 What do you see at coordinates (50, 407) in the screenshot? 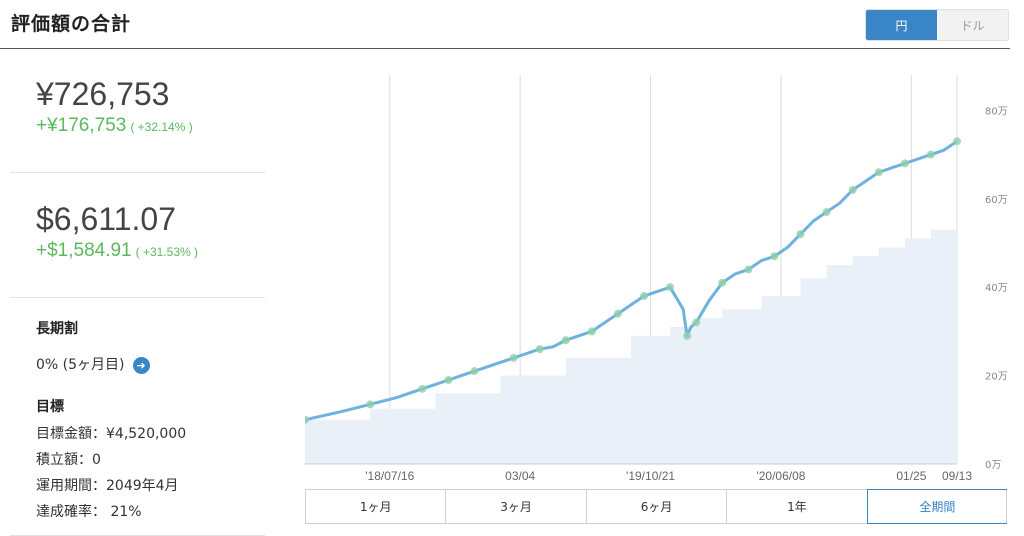
I see `goal-title: 目標` at bounding box center [50, 407].